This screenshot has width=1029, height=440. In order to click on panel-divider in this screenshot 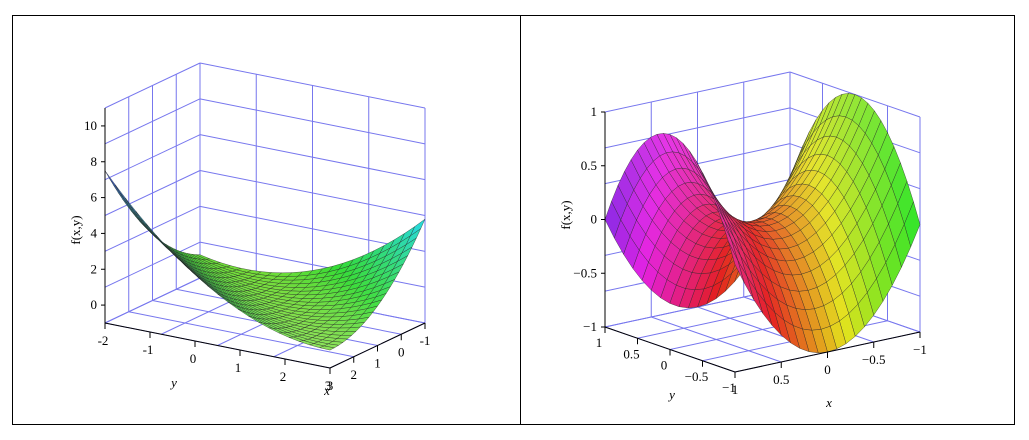, I will do `click(520, 220)`.